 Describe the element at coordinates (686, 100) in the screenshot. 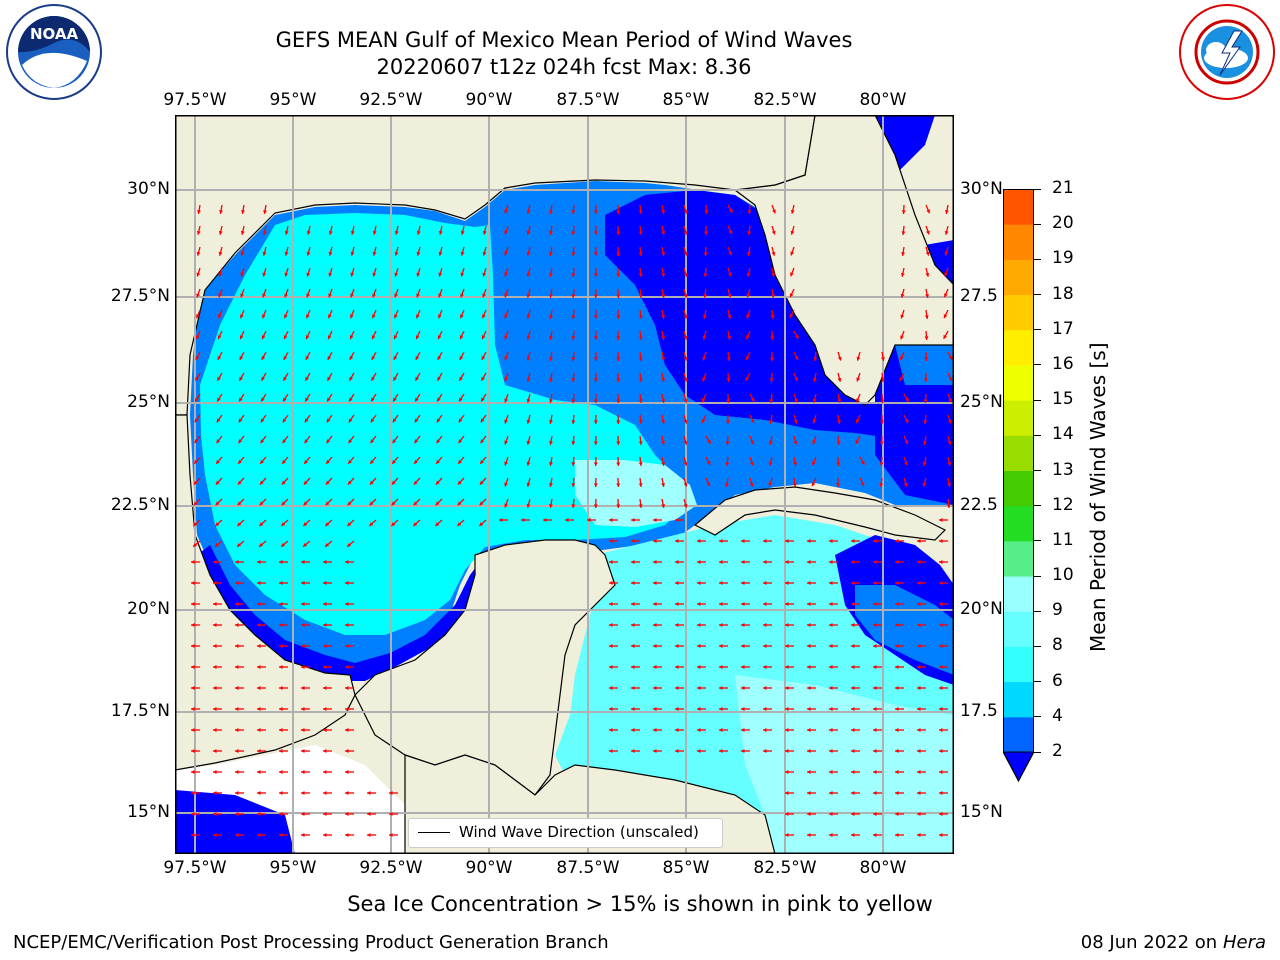

I see `lon-label-top: 85°W` at that location.